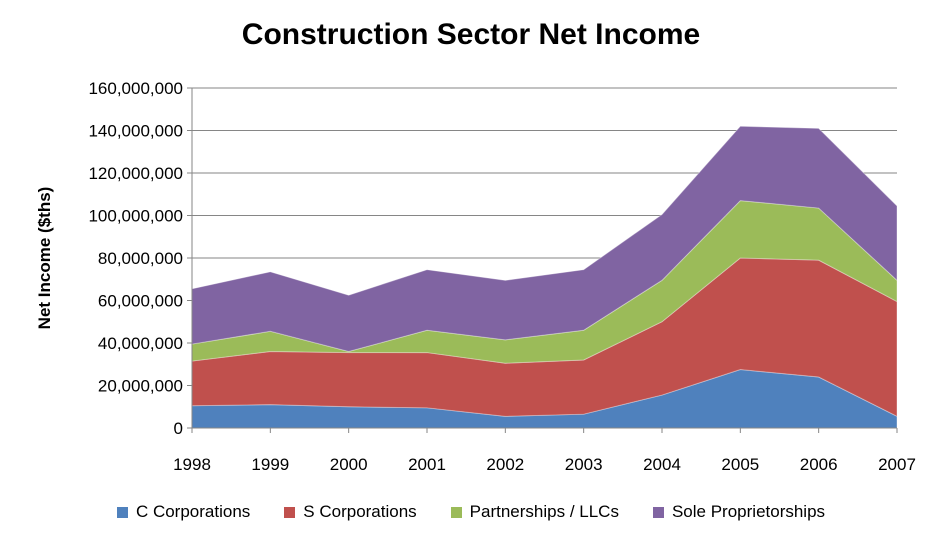 Image resolution: width=942 pixels, height=547 pixels. What do you see at coordinates (748, 511) in the screenshot?
I see `legend-label: Sole Proprietorships` at bounding box center [748, 511].